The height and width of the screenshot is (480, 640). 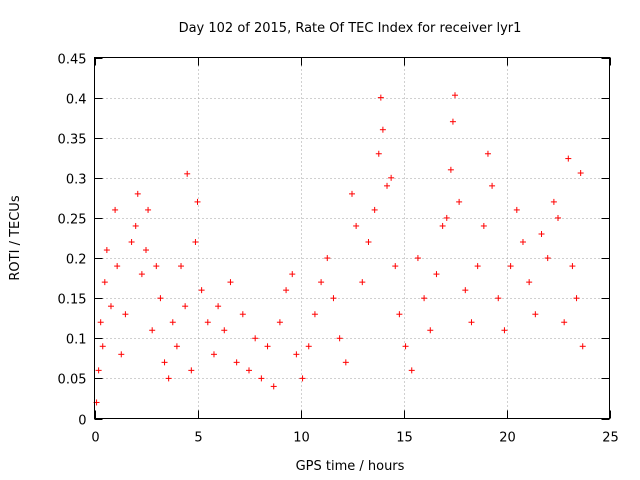 I want to click on x-tick-label: 10, so click(x=301, y=438).